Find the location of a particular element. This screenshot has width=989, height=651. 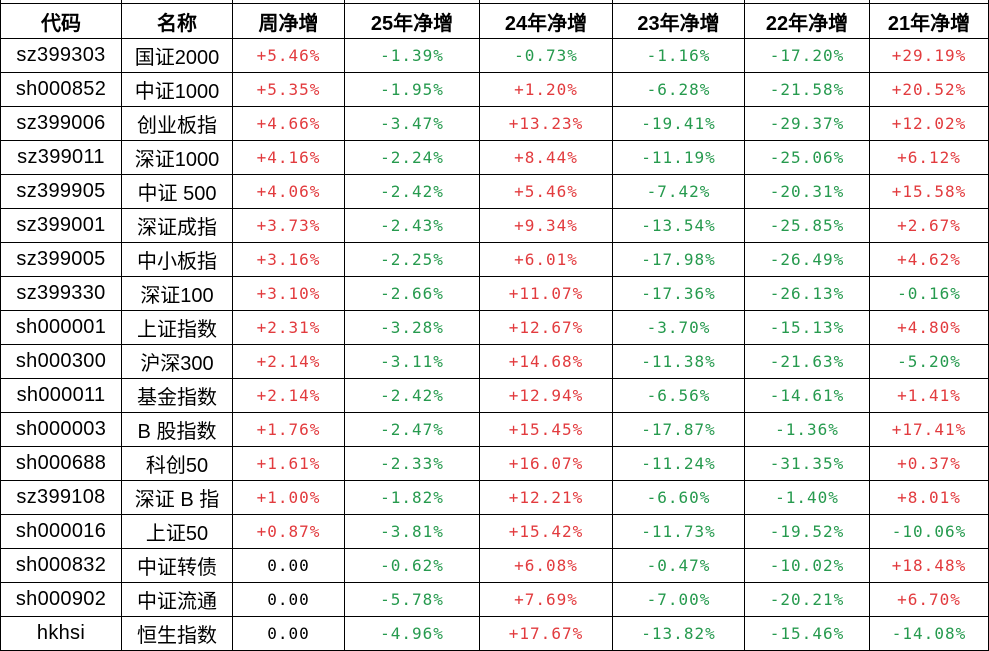

value-cell: +2.31% is located at coordinates (289, 328).